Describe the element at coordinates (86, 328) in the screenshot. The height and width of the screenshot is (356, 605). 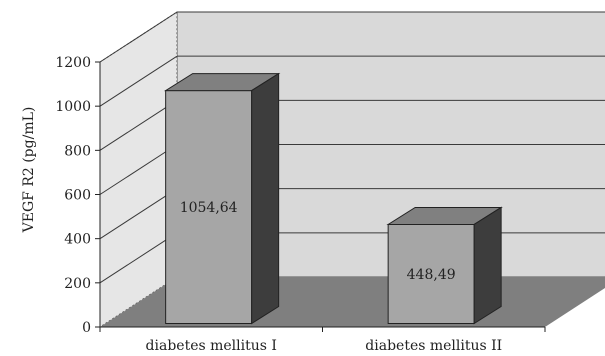
I see `y-tick-label-0: 0` at that location.